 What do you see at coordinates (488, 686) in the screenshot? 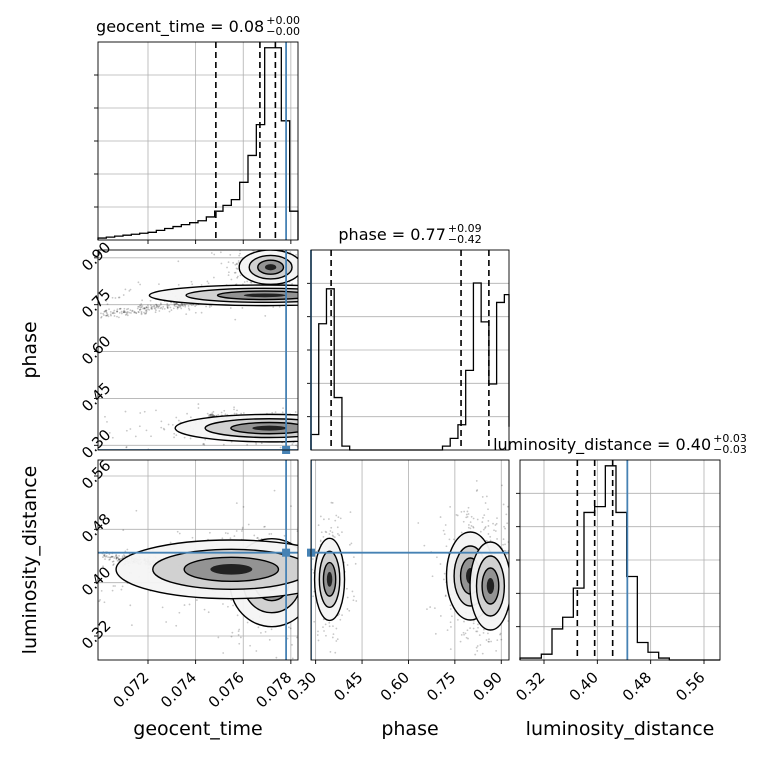
I see `x-tick-label: 0.90` at bounding box center [488, 686].